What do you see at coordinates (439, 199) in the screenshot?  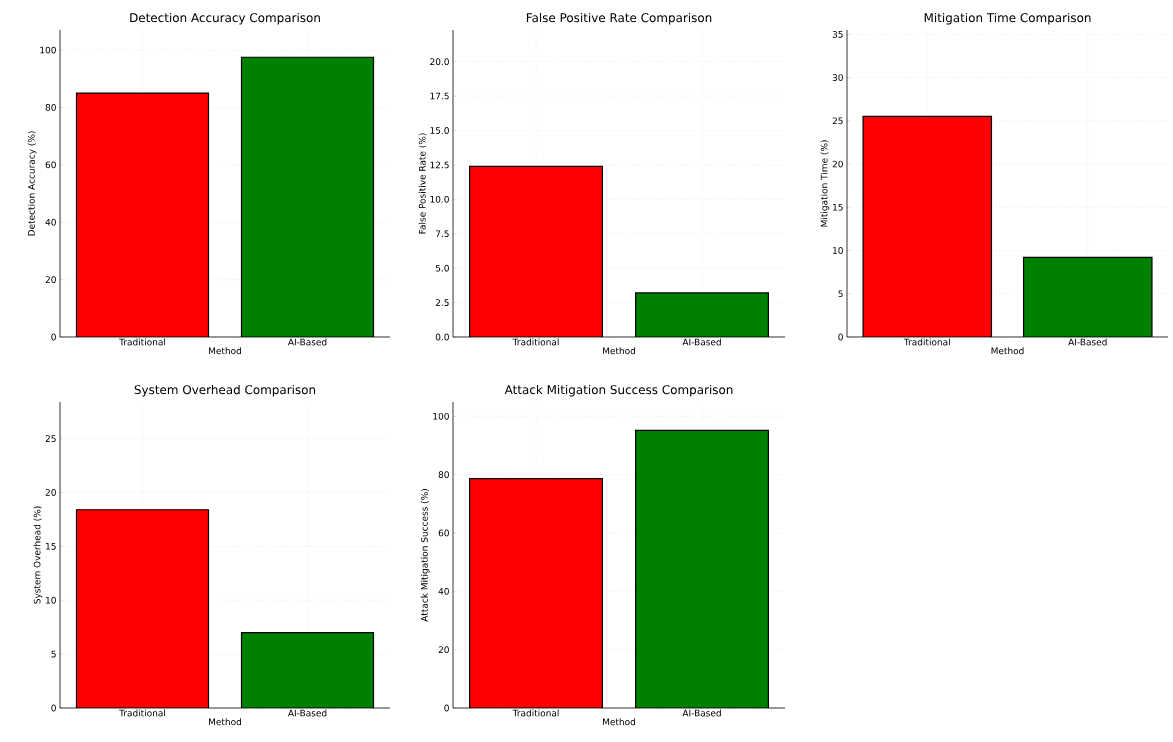 I see `y-tick-label: 10.0` at bounding box center [439, 199].